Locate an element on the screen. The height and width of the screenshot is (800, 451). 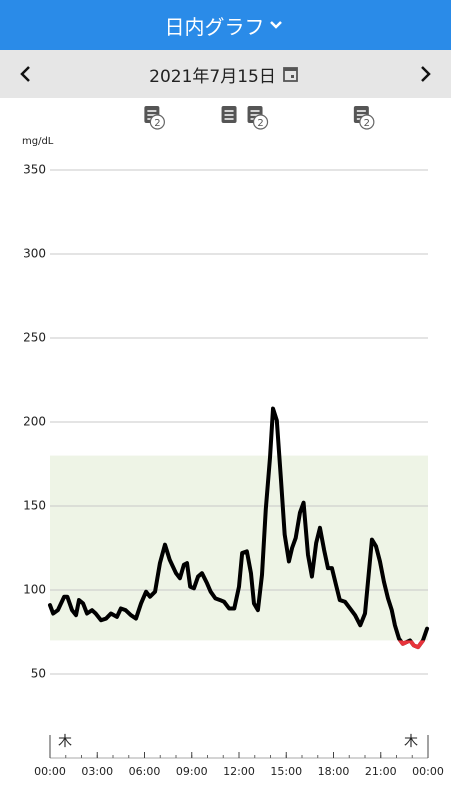
x-tick-label: 09:00 is located at coordinates (192, 771).